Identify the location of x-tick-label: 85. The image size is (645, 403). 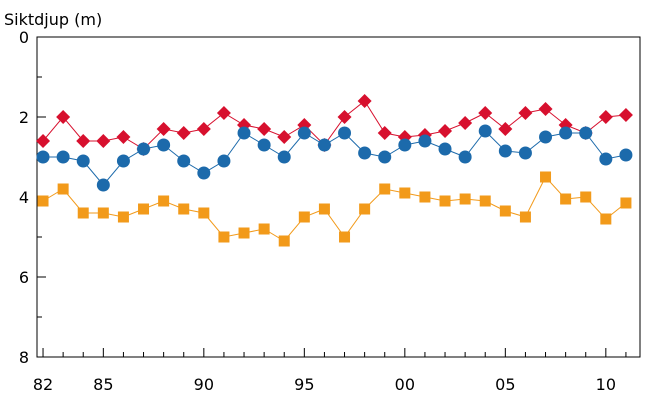
(103, 384).